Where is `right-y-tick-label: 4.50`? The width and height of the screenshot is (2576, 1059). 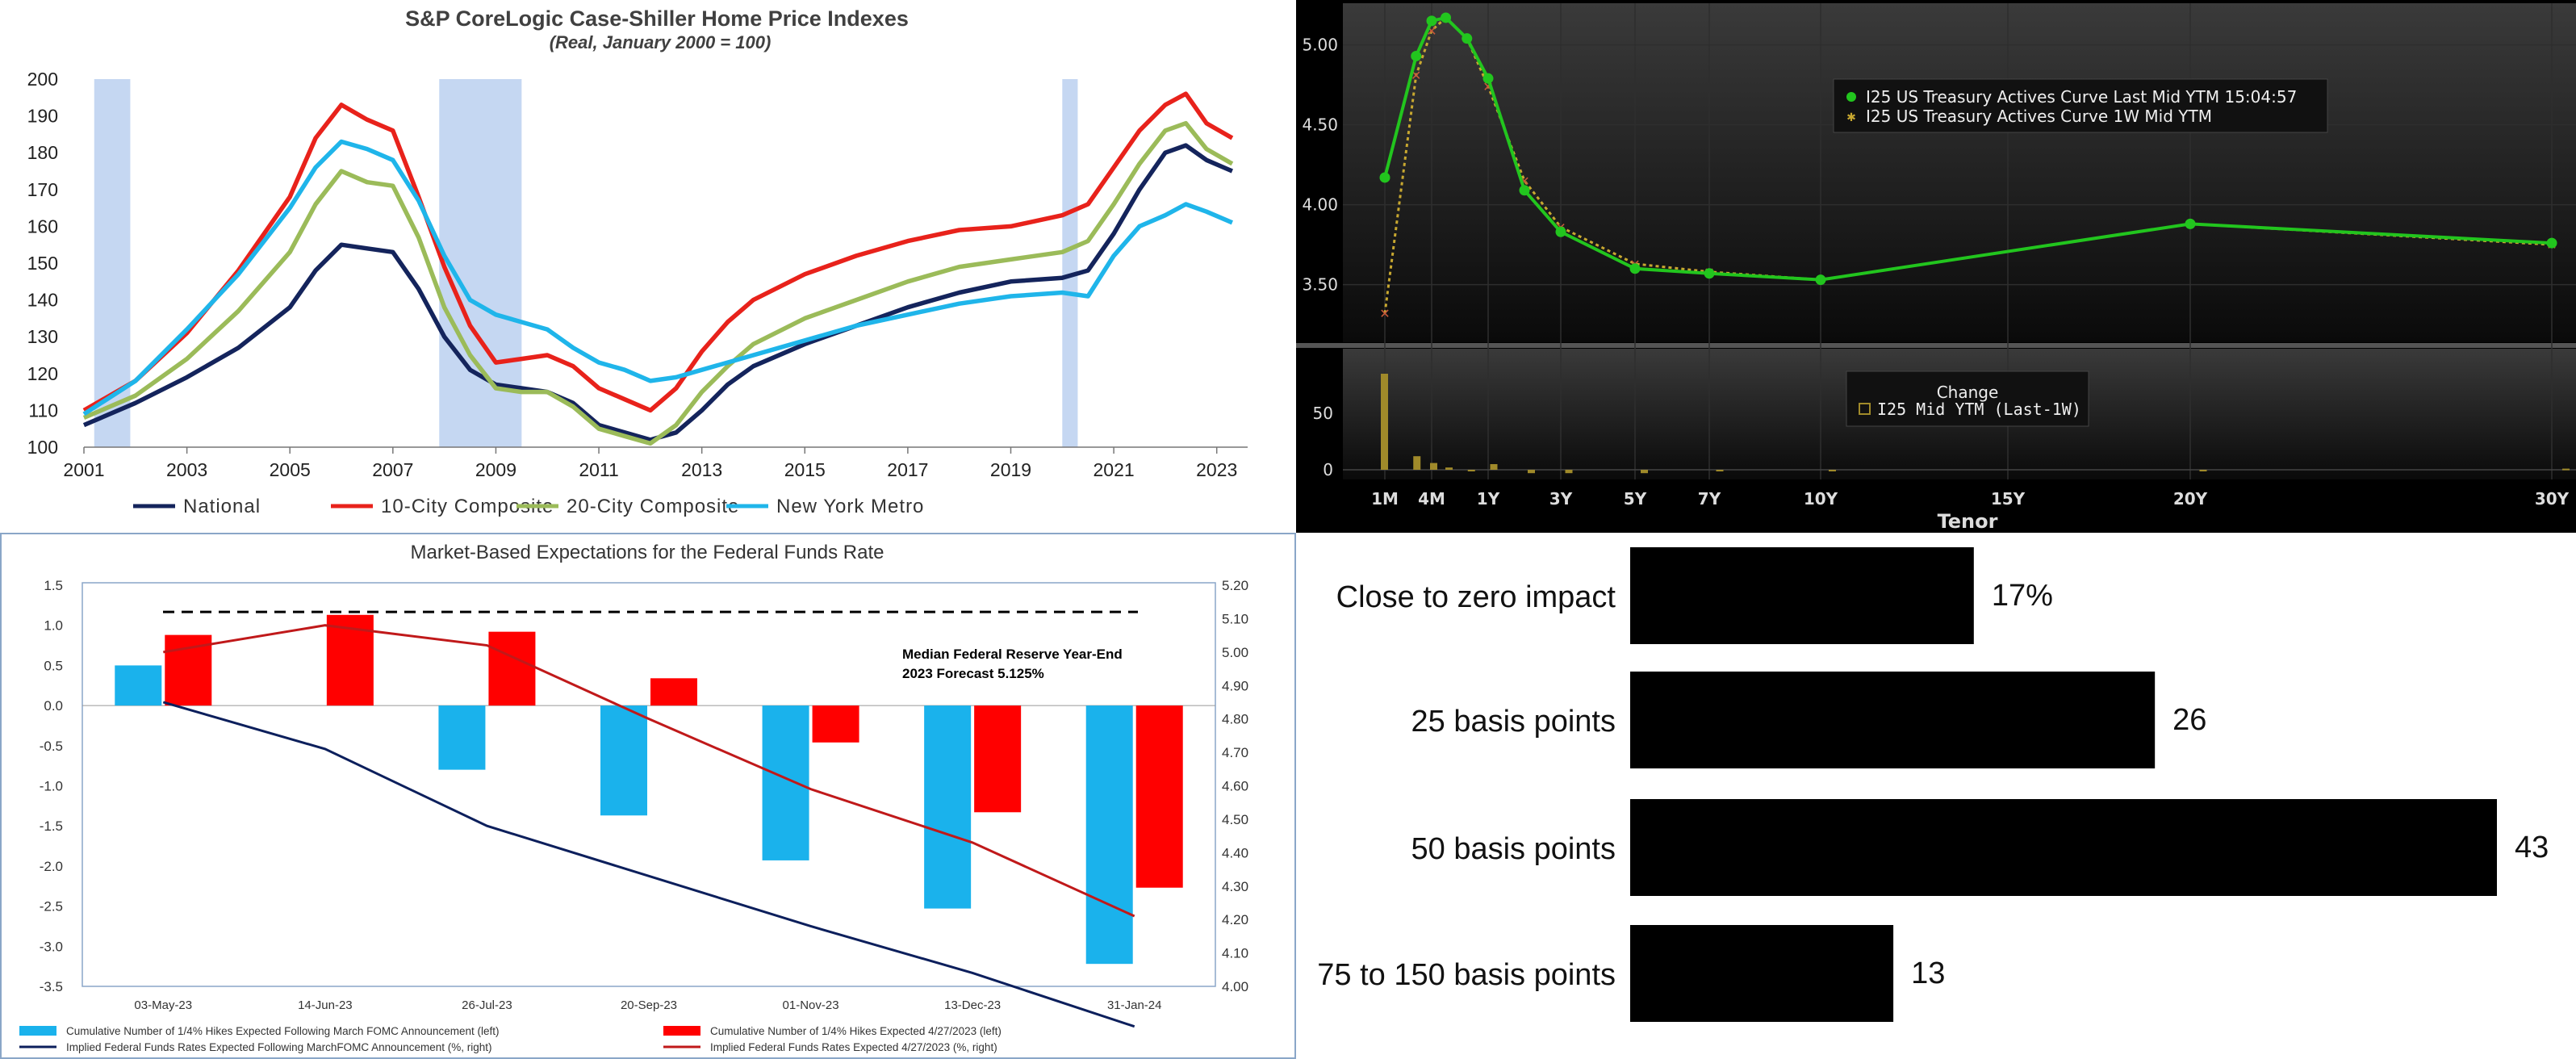 right-y-tick-label: 4.50 is located at coordinates (1235, 819).